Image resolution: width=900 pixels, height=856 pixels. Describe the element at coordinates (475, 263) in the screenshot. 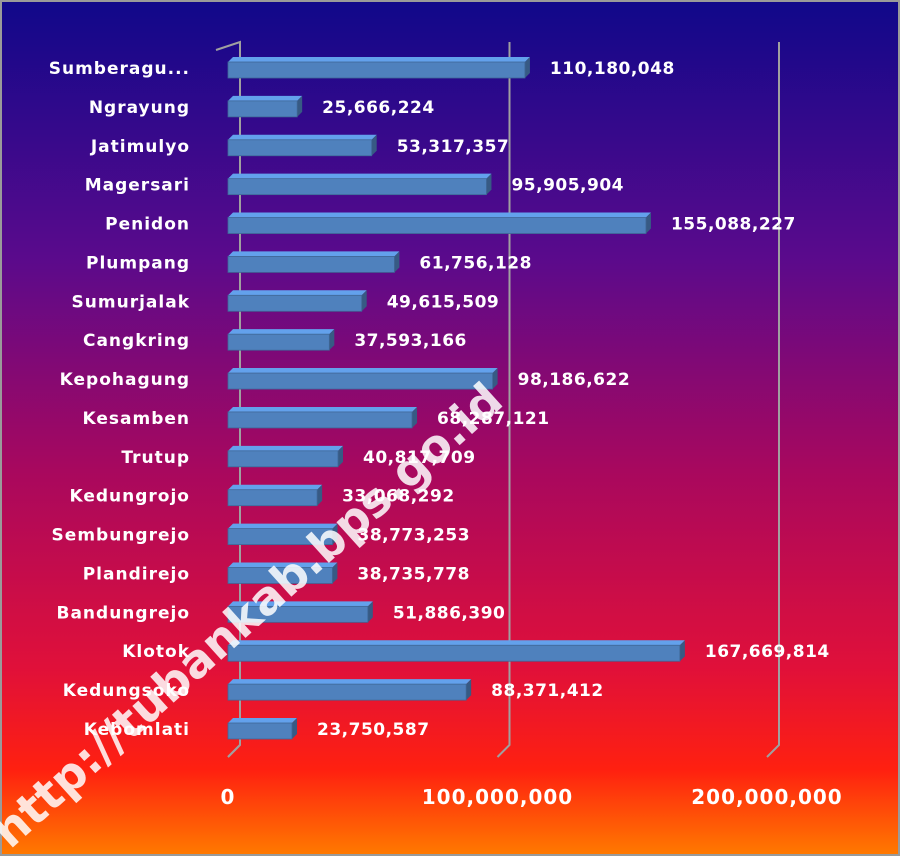

I see `data-label: 61,756,128` at that location.